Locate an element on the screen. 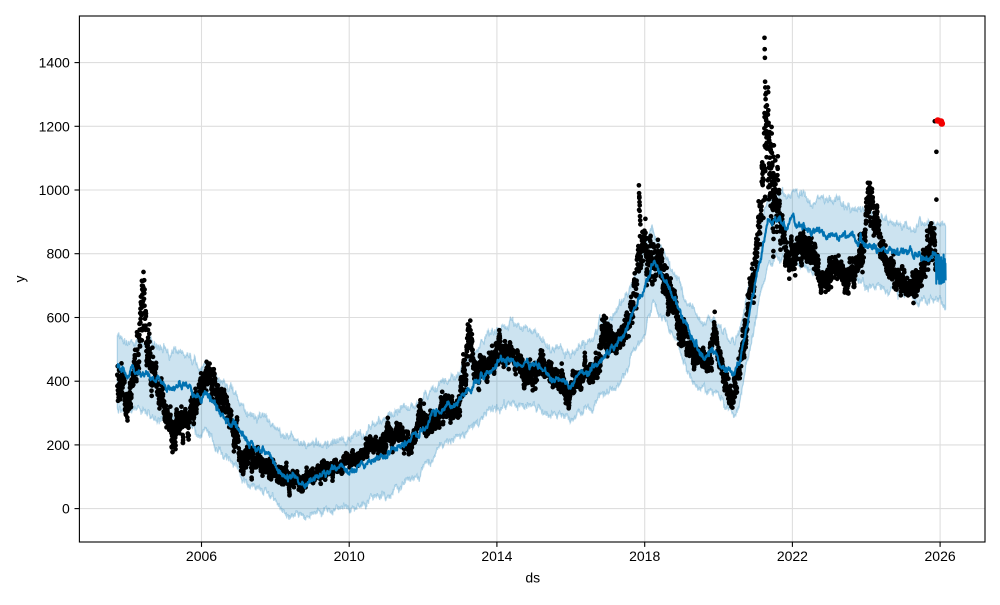 The width and height of the screenshot is (1000, 605). svg-text: ds is located at coordinates (532, 578).